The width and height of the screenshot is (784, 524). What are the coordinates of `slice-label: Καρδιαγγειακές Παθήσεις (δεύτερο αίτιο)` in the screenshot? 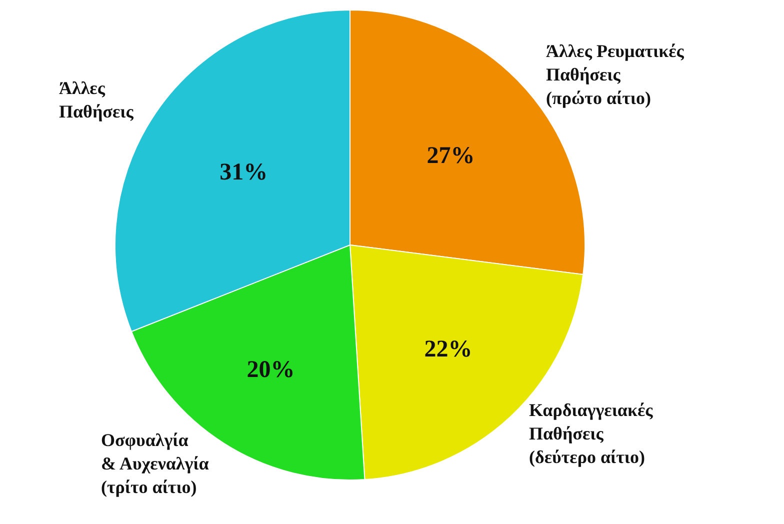 It's located at (591, 433).